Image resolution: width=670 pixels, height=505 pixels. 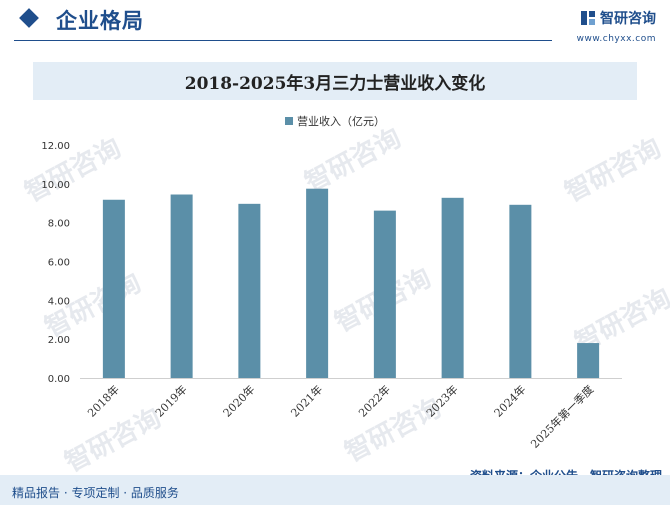 I want to click on section-title: 企业格局, so click(x=100, y=21).